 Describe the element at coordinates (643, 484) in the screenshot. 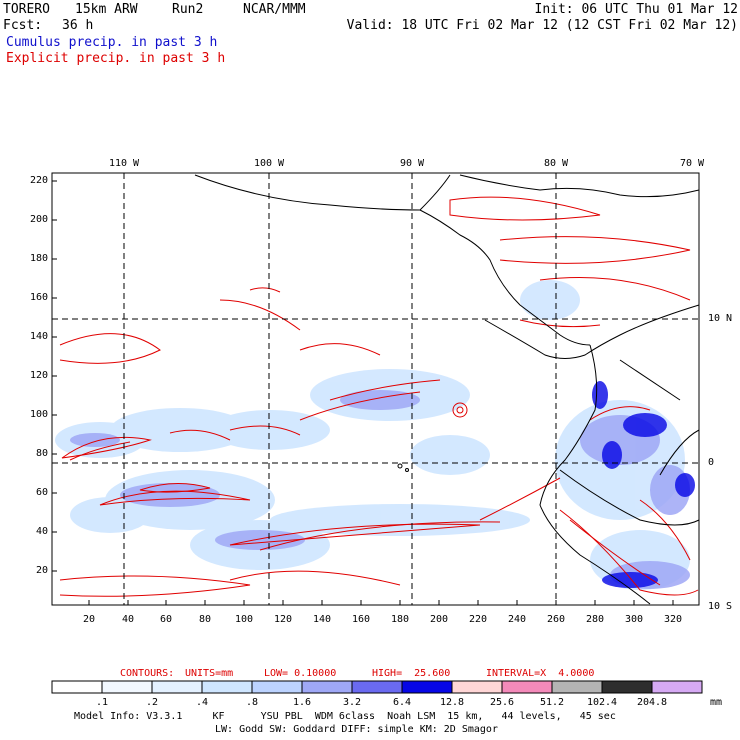

I see `cumulus-heavy-shading` at that location.